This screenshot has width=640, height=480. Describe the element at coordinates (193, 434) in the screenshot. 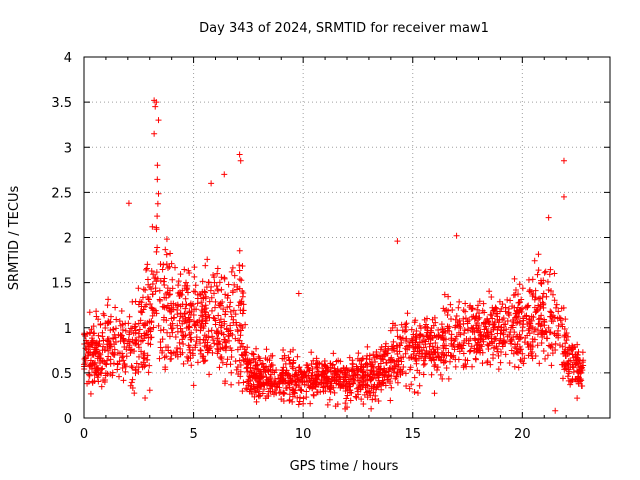

I see `x-tick-label: 5` at that location.